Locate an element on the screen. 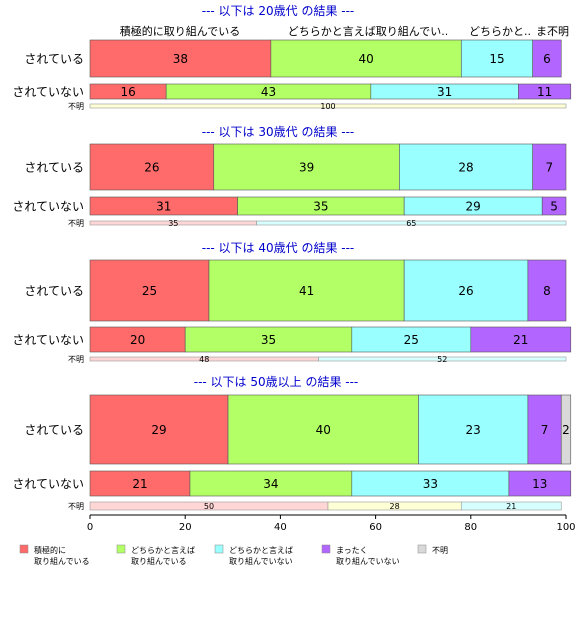 This screenshot has width=580, height=636. data-label: 43 is located at coordinates (268, 92).